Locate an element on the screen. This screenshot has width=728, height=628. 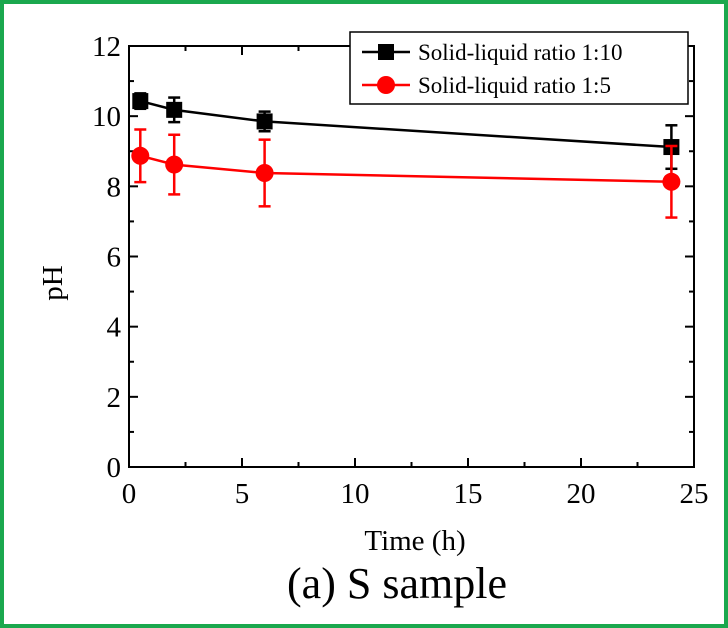
y-tick-label: 12 is located at coordinates (106, 47).